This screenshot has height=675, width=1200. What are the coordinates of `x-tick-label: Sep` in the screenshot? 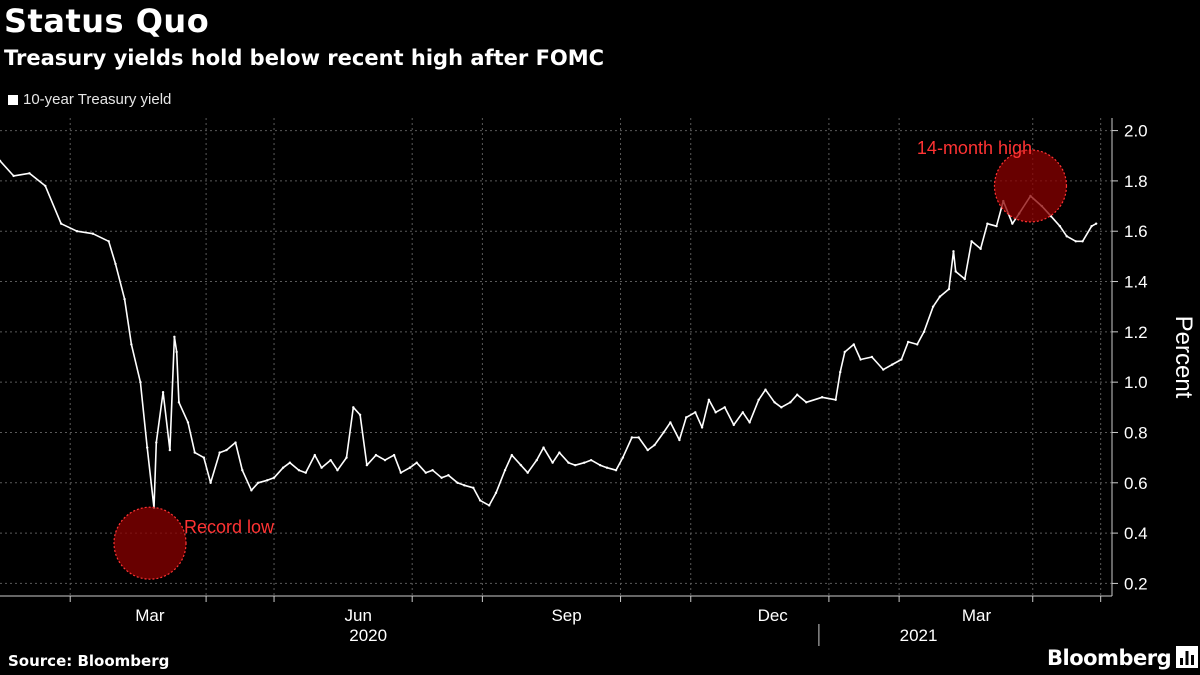 It's located at (566, 615).